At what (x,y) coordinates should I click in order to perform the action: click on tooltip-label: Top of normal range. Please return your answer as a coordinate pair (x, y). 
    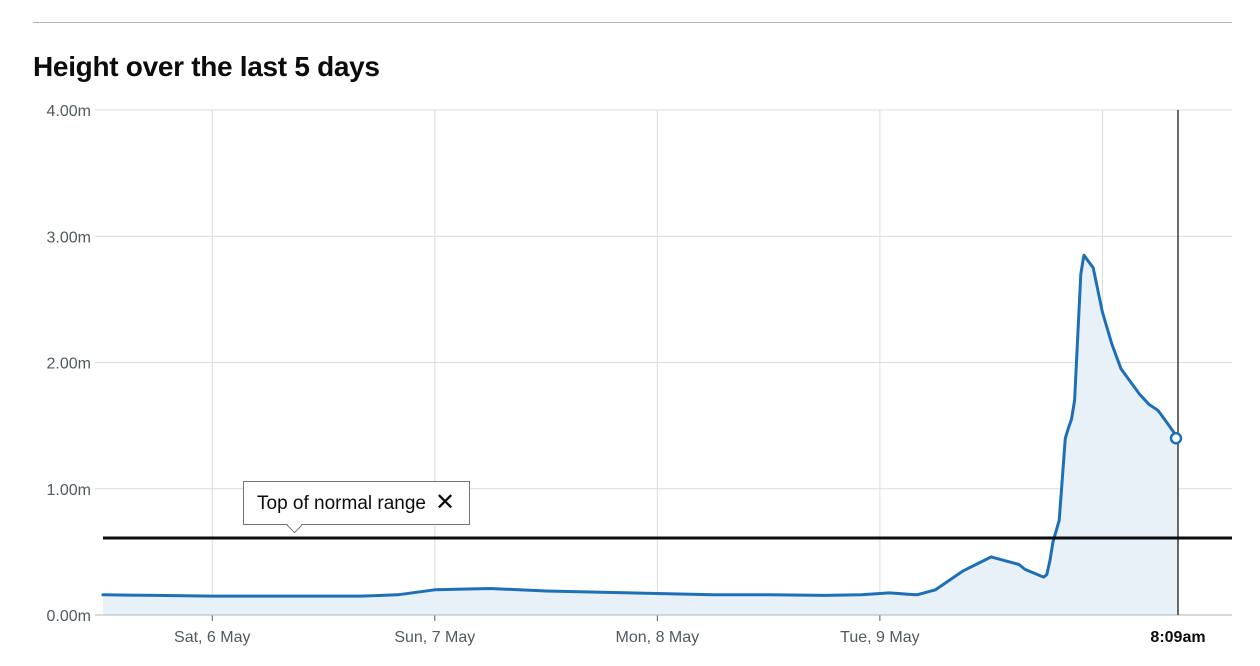
    Looking at the image, I should click on (341, 503).